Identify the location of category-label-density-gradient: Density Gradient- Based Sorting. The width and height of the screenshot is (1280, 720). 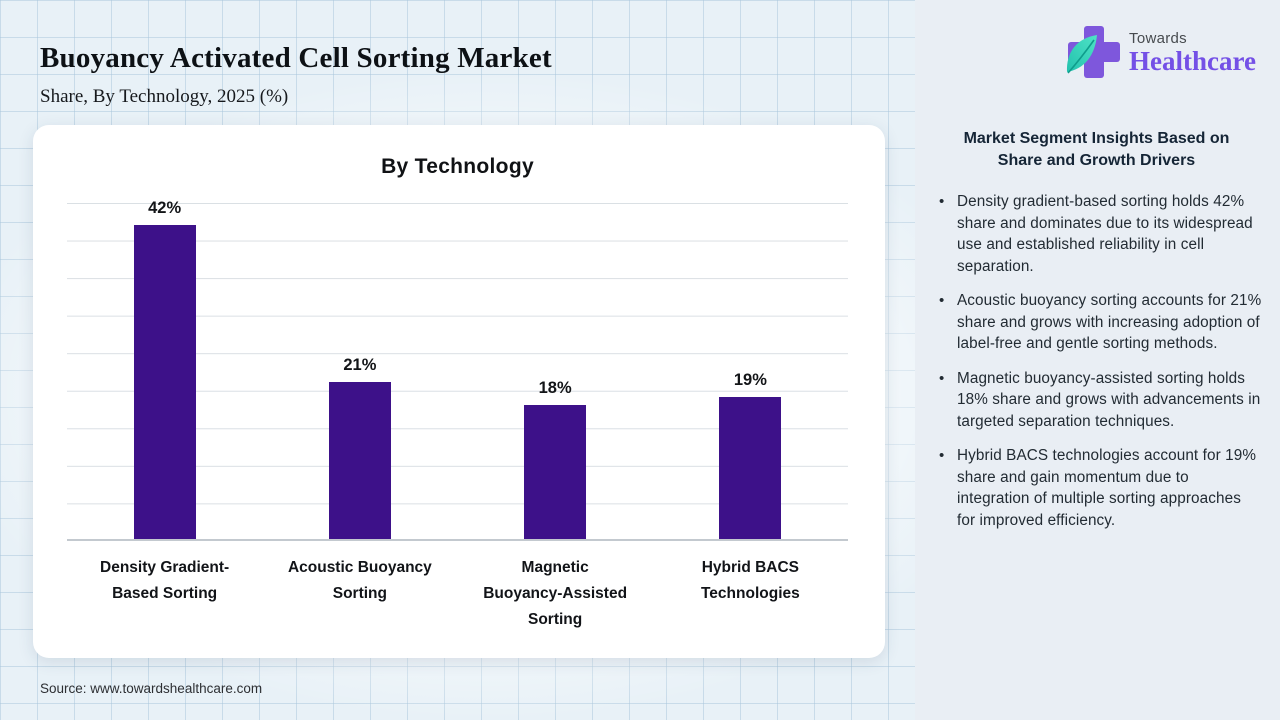
(165, 580).